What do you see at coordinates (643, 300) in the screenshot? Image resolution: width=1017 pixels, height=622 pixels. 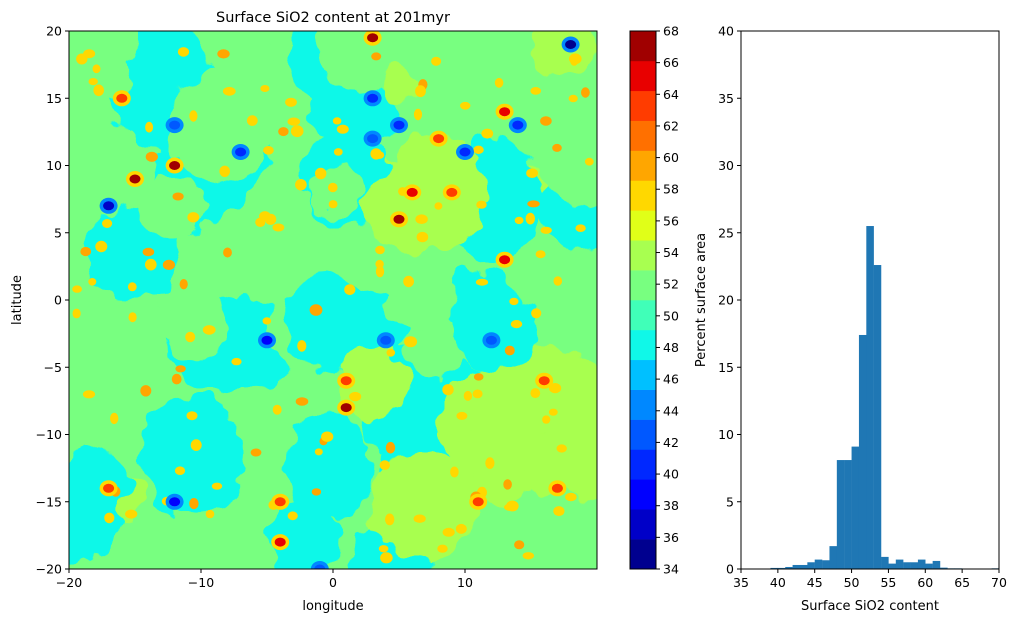 I see `colorbar-frame` at bounding box center [643, 300].